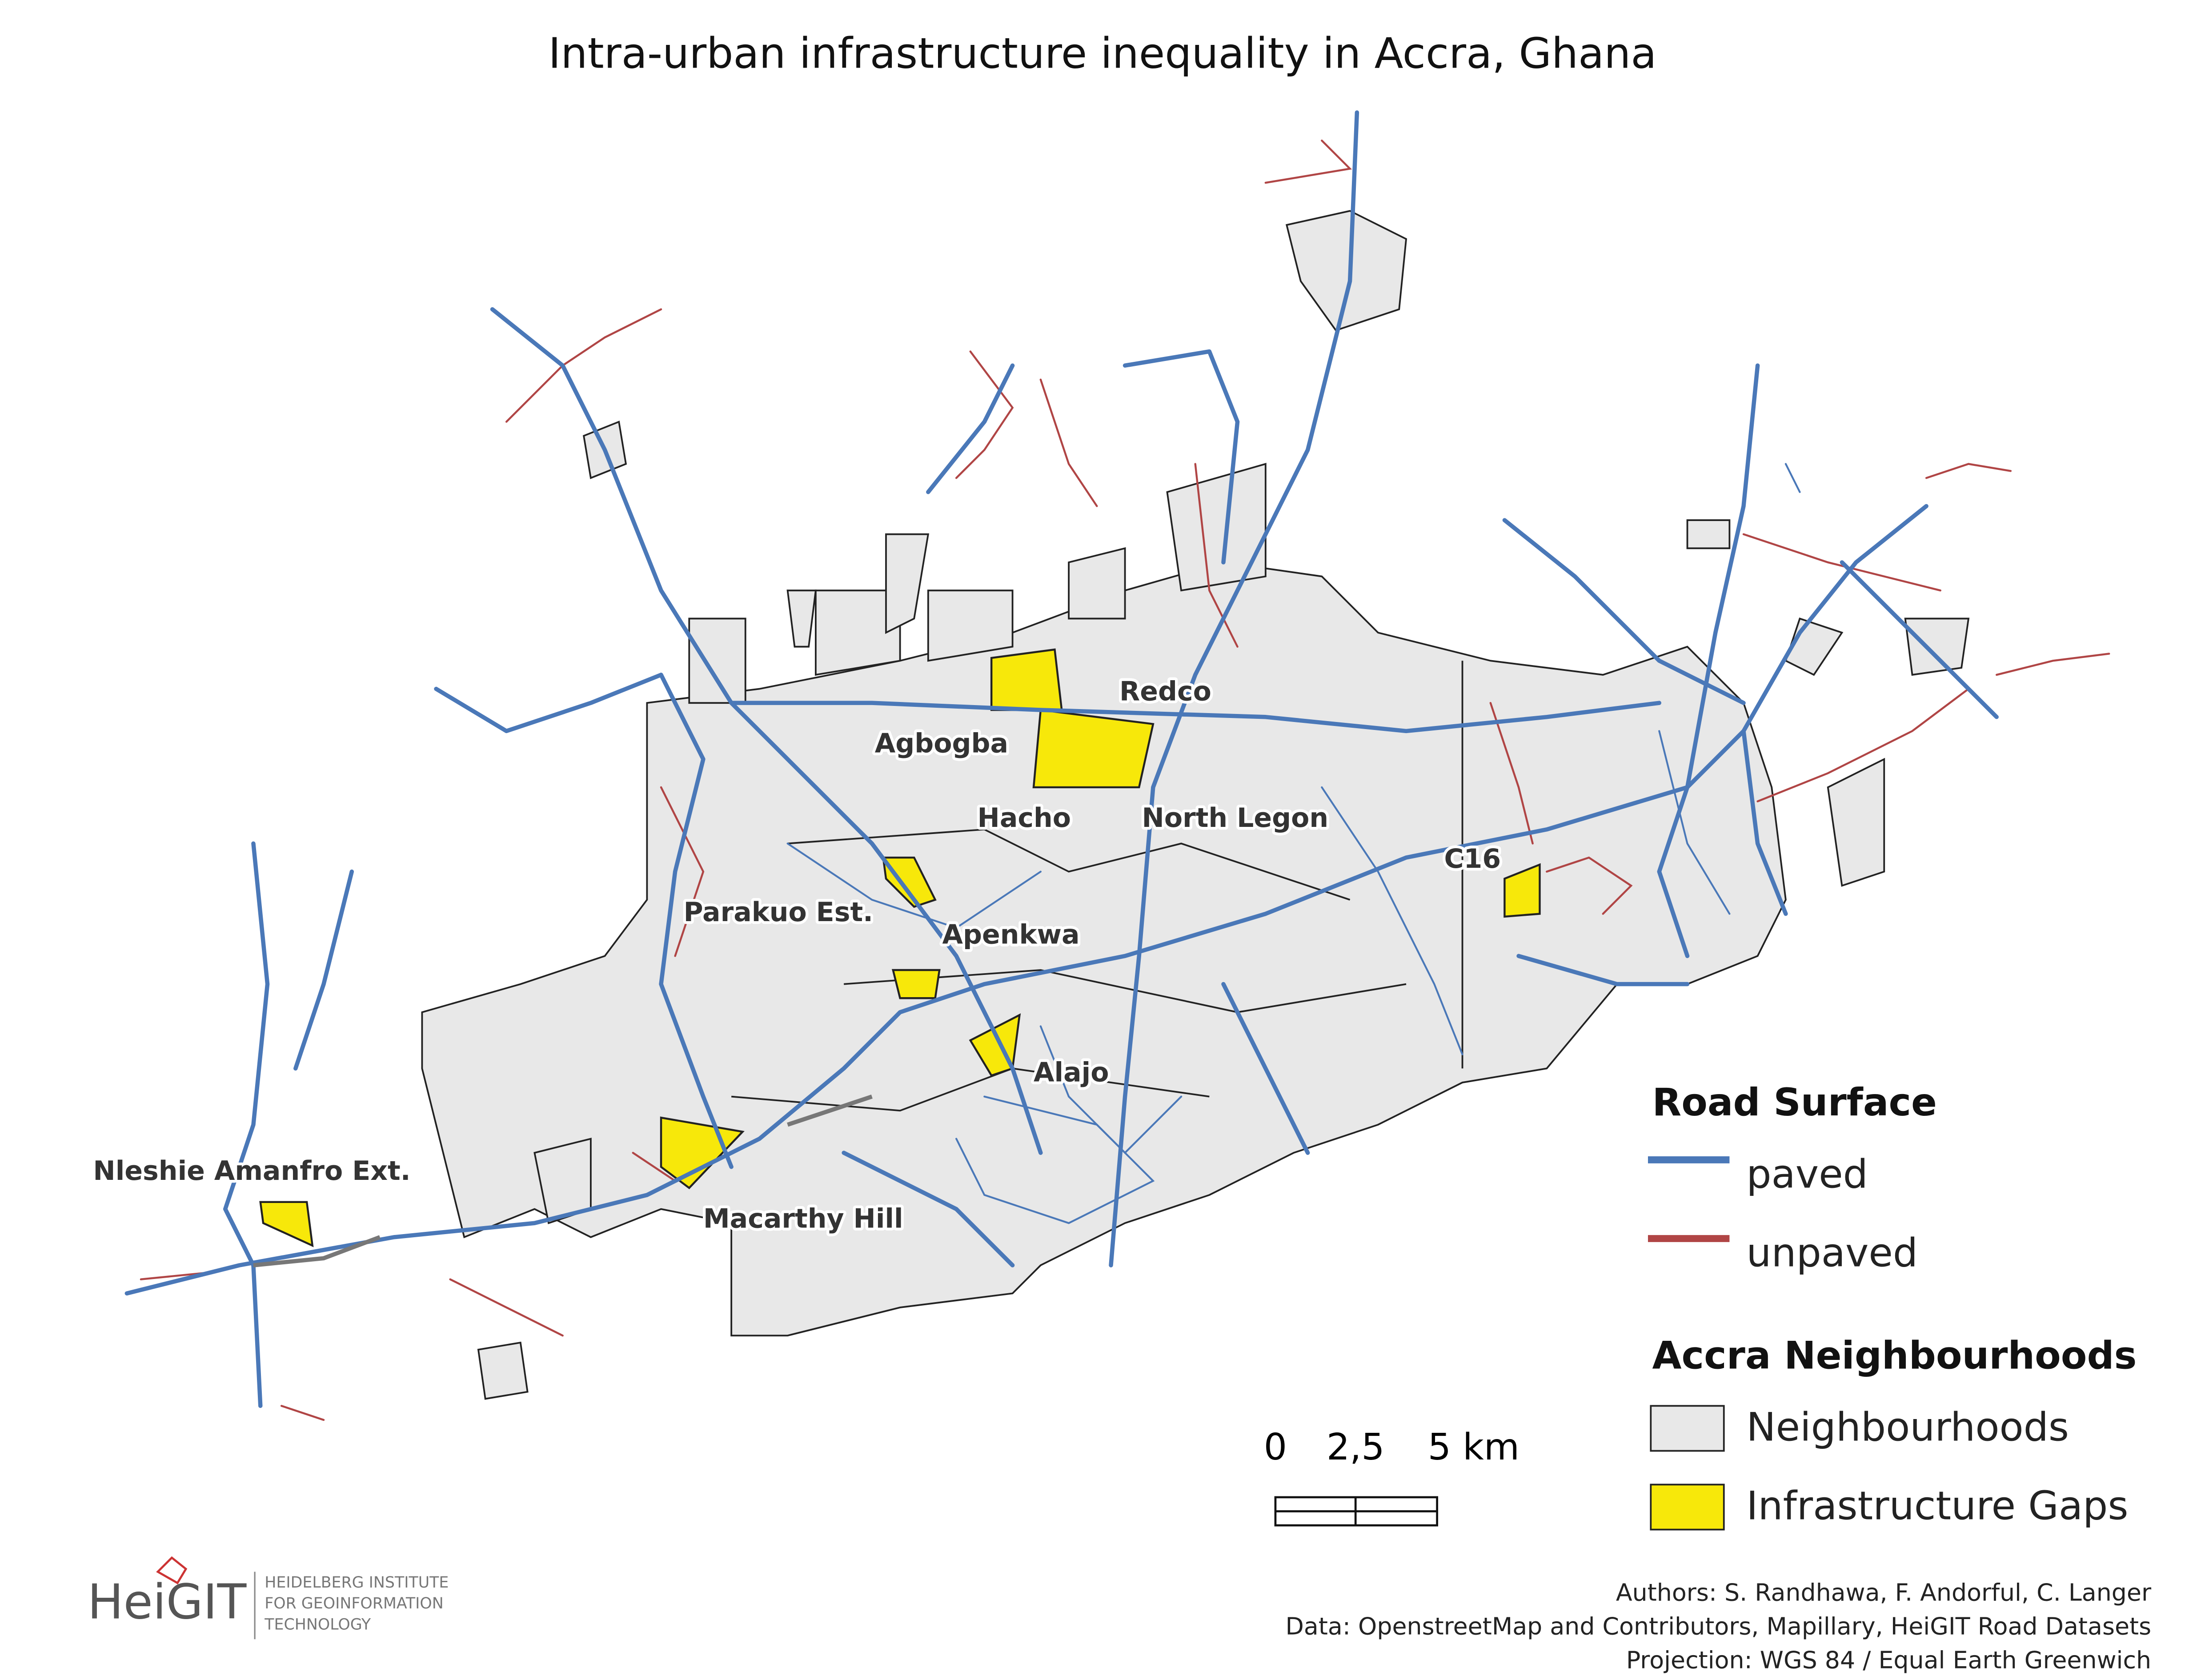  Describe the element at coordinates (779, 912) in the screenshot. I see `map-label: Parakuo Est.` at that location.